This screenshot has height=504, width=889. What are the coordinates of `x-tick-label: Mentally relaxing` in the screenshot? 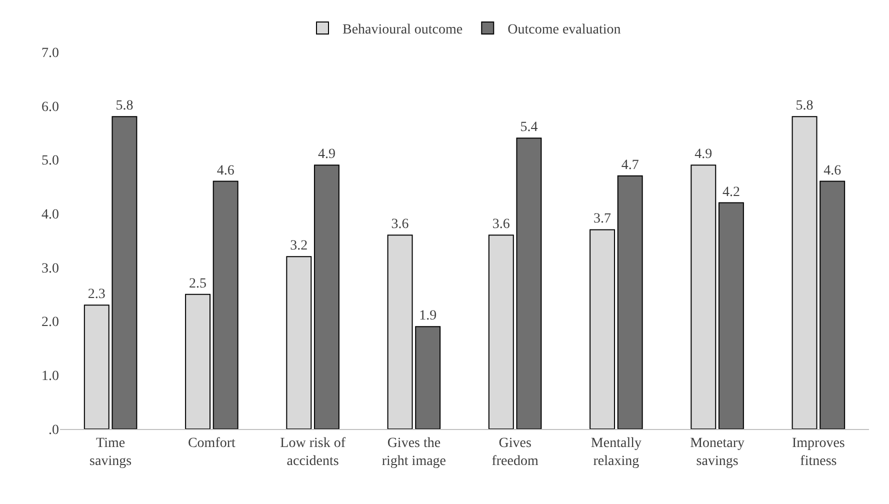 It's located at (616, 452).